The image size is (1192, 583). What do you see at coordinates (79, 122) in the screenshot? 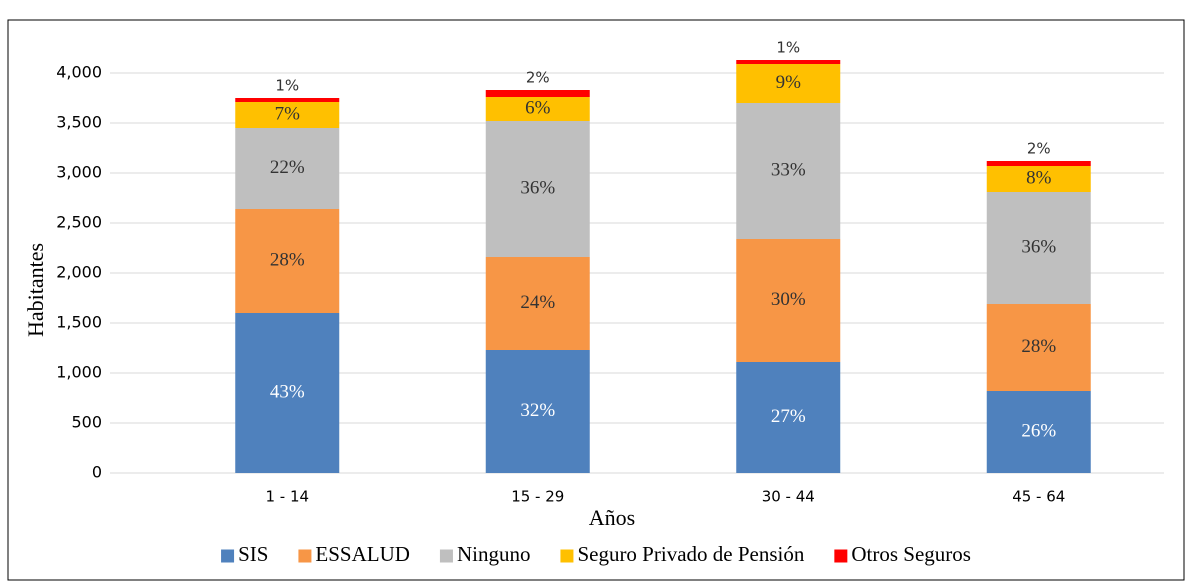
I see `y-tick-label: 3,500` at bounding box center [79, 122].